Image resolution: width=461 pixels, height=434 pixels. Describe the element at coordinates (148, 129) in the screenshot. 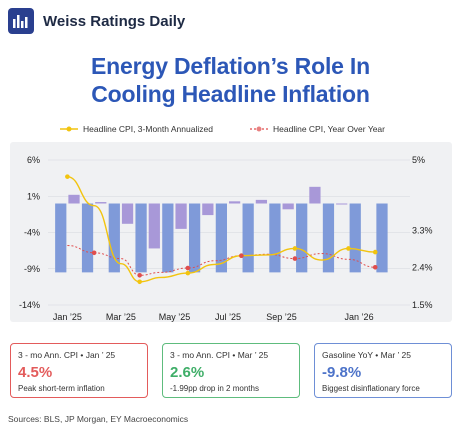

I see `legend-label-3m: Headline CPI, 3-Month Annualized` at that location.